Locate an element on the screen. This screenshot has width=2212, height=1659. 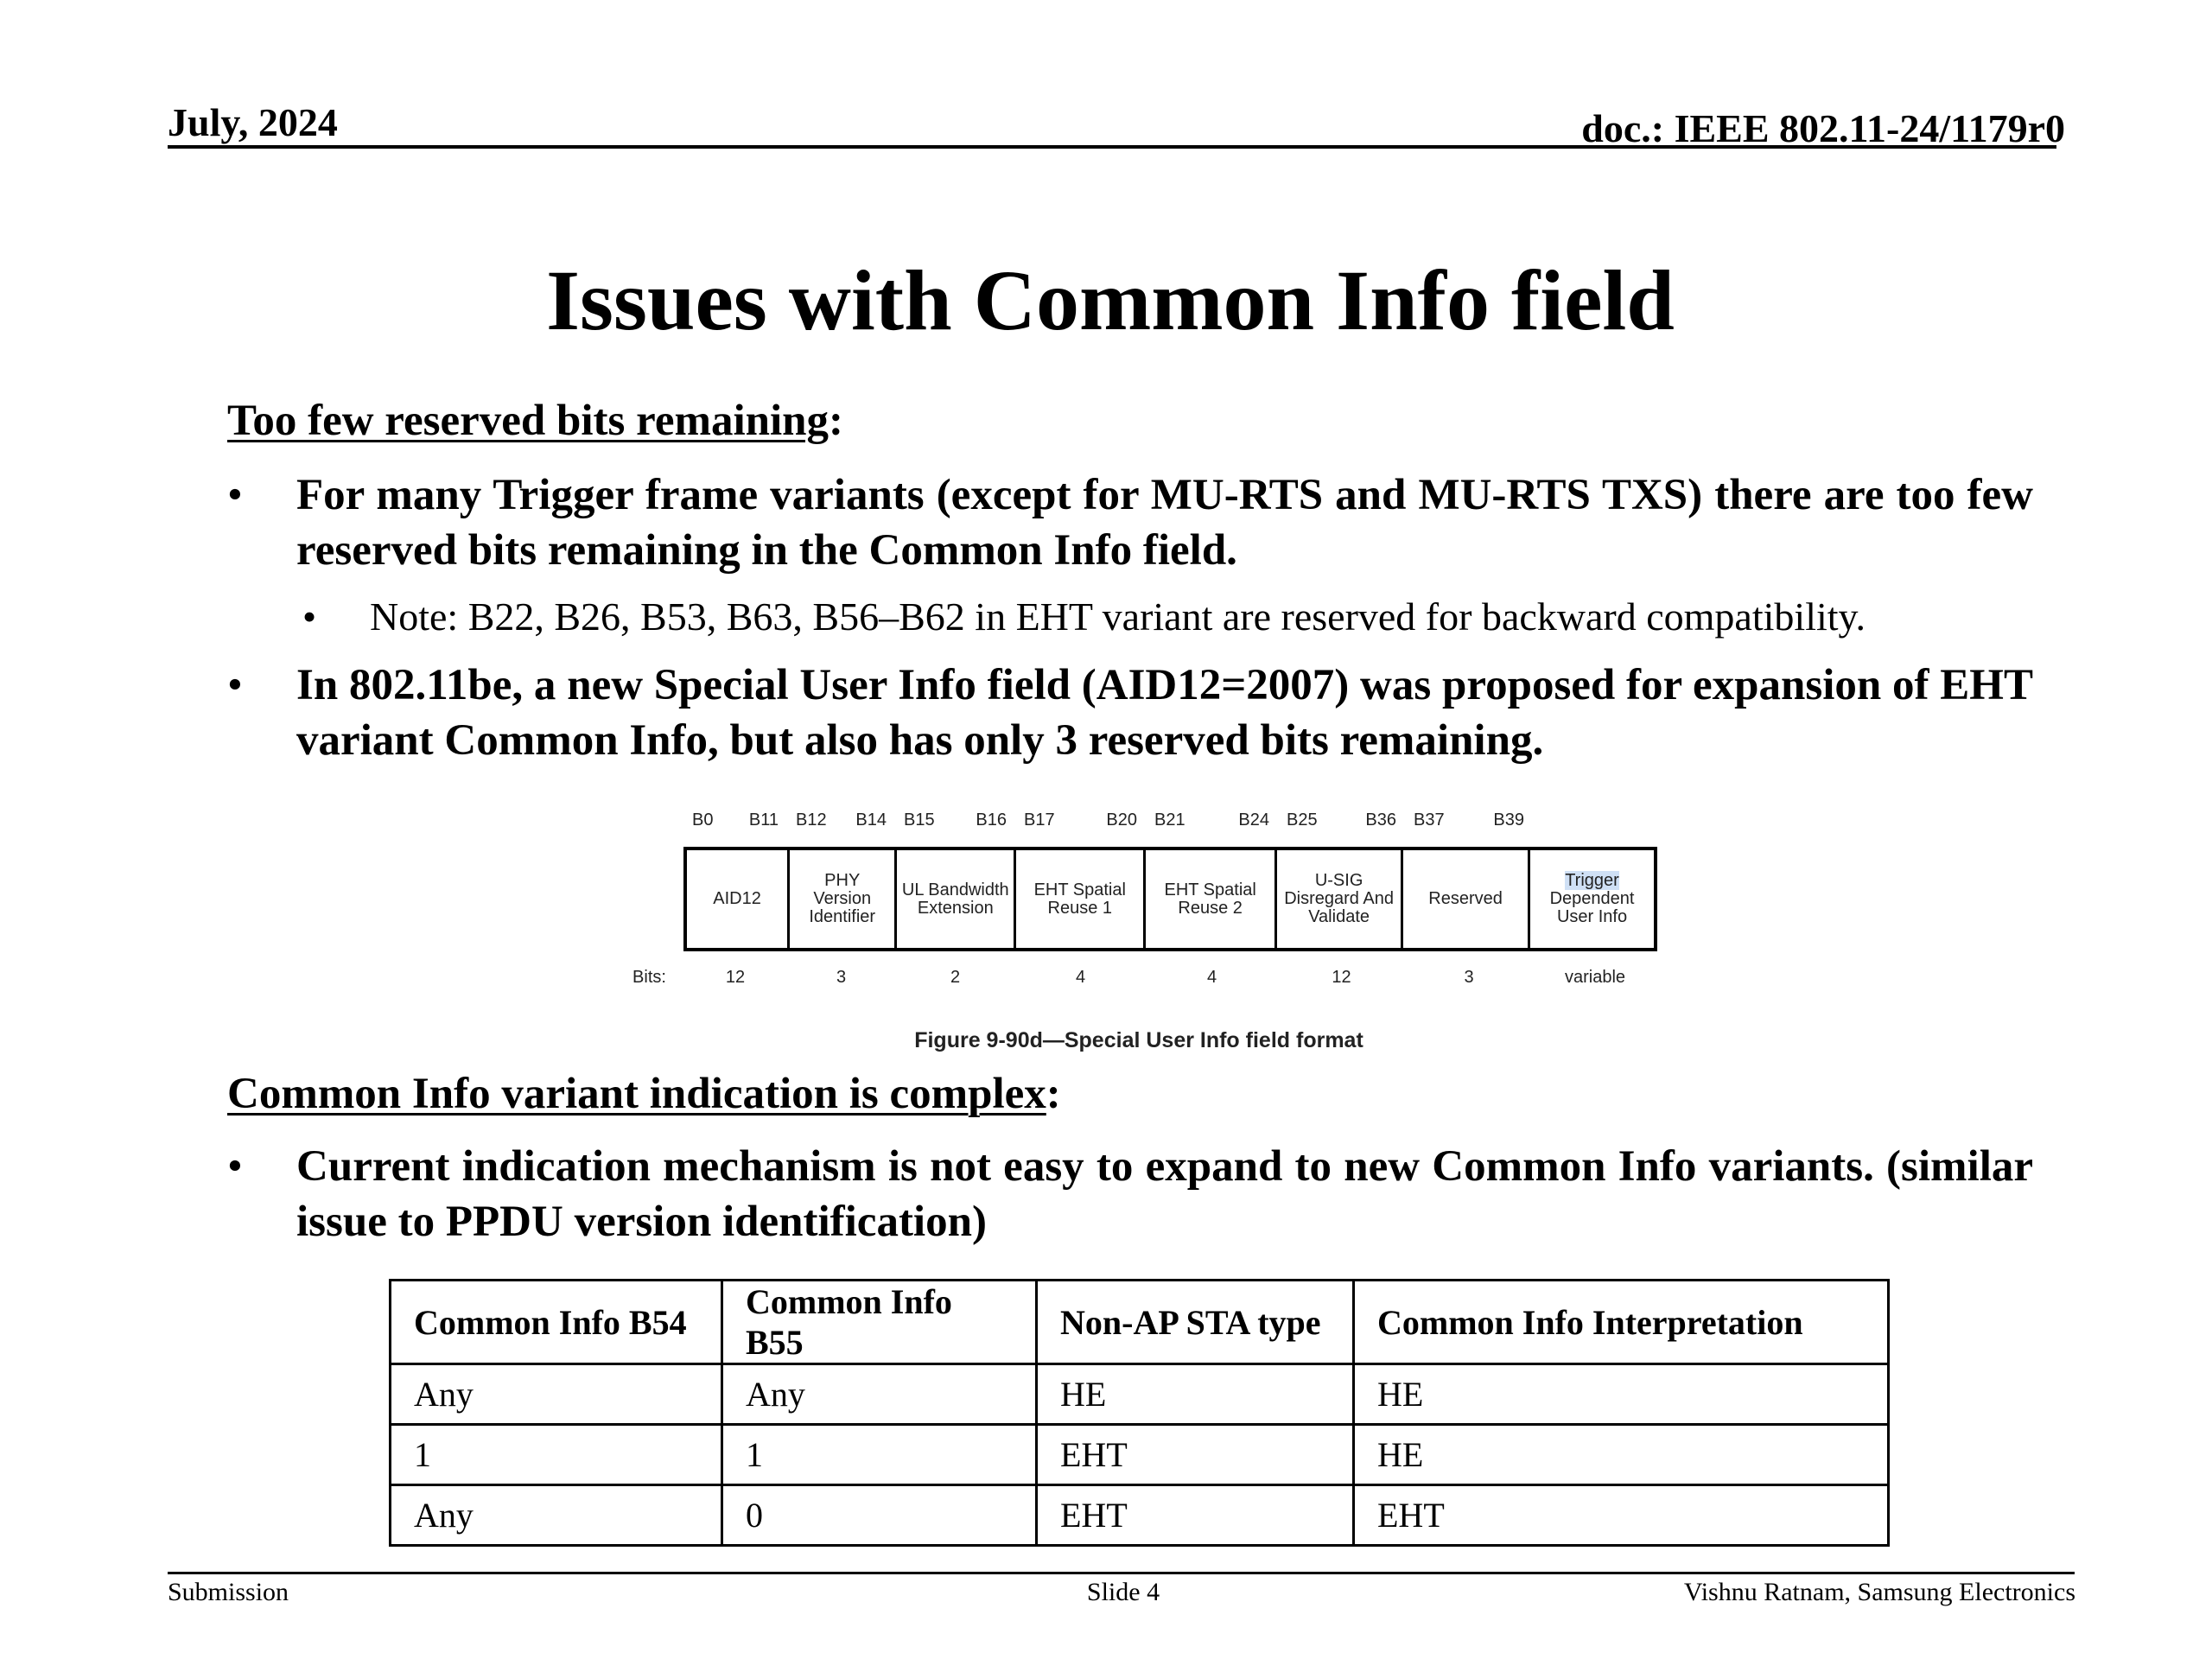
field-name: AID12 is located at coordinates (737, 899).